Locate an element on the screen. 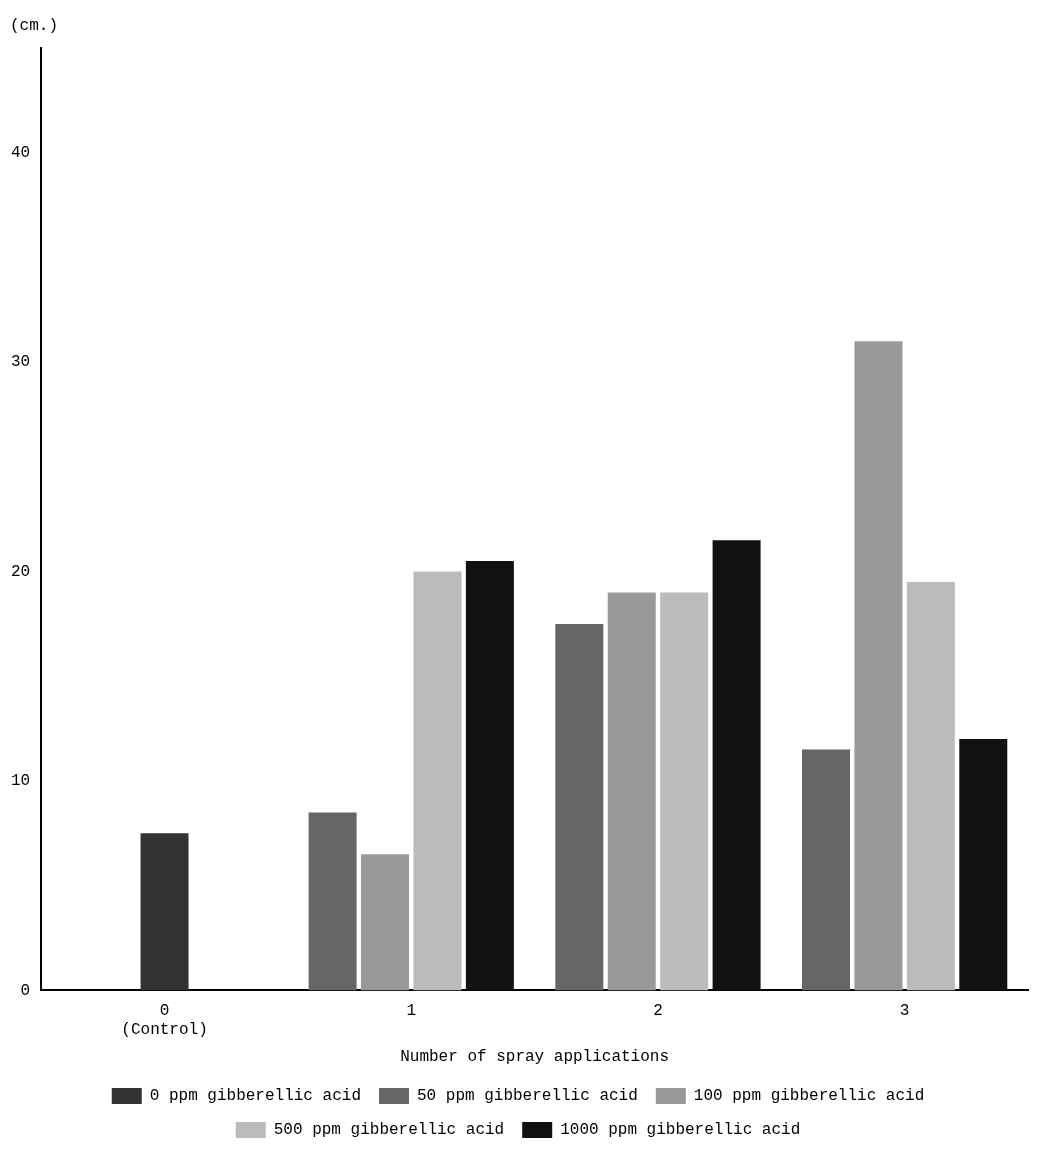 The image size is (1052, 1161). legend-label: 1000 ppm gibberellic acid is located at coordinates (680, 1130).